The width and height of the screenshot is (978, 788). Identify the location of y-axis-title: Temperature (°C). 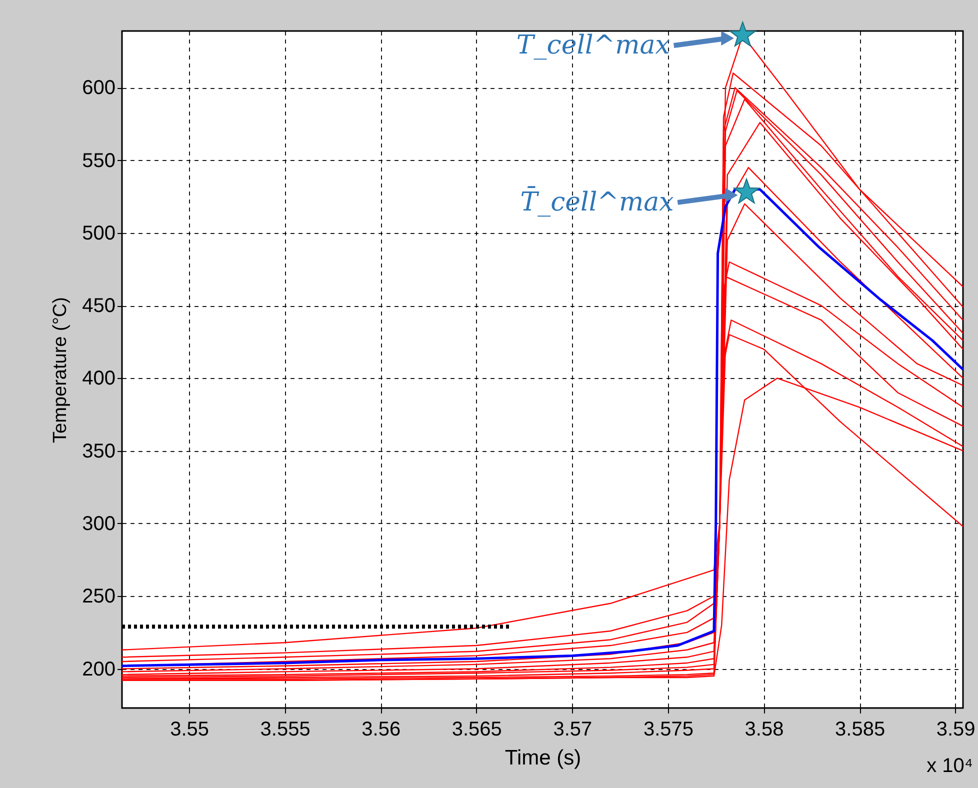
(61, 370).